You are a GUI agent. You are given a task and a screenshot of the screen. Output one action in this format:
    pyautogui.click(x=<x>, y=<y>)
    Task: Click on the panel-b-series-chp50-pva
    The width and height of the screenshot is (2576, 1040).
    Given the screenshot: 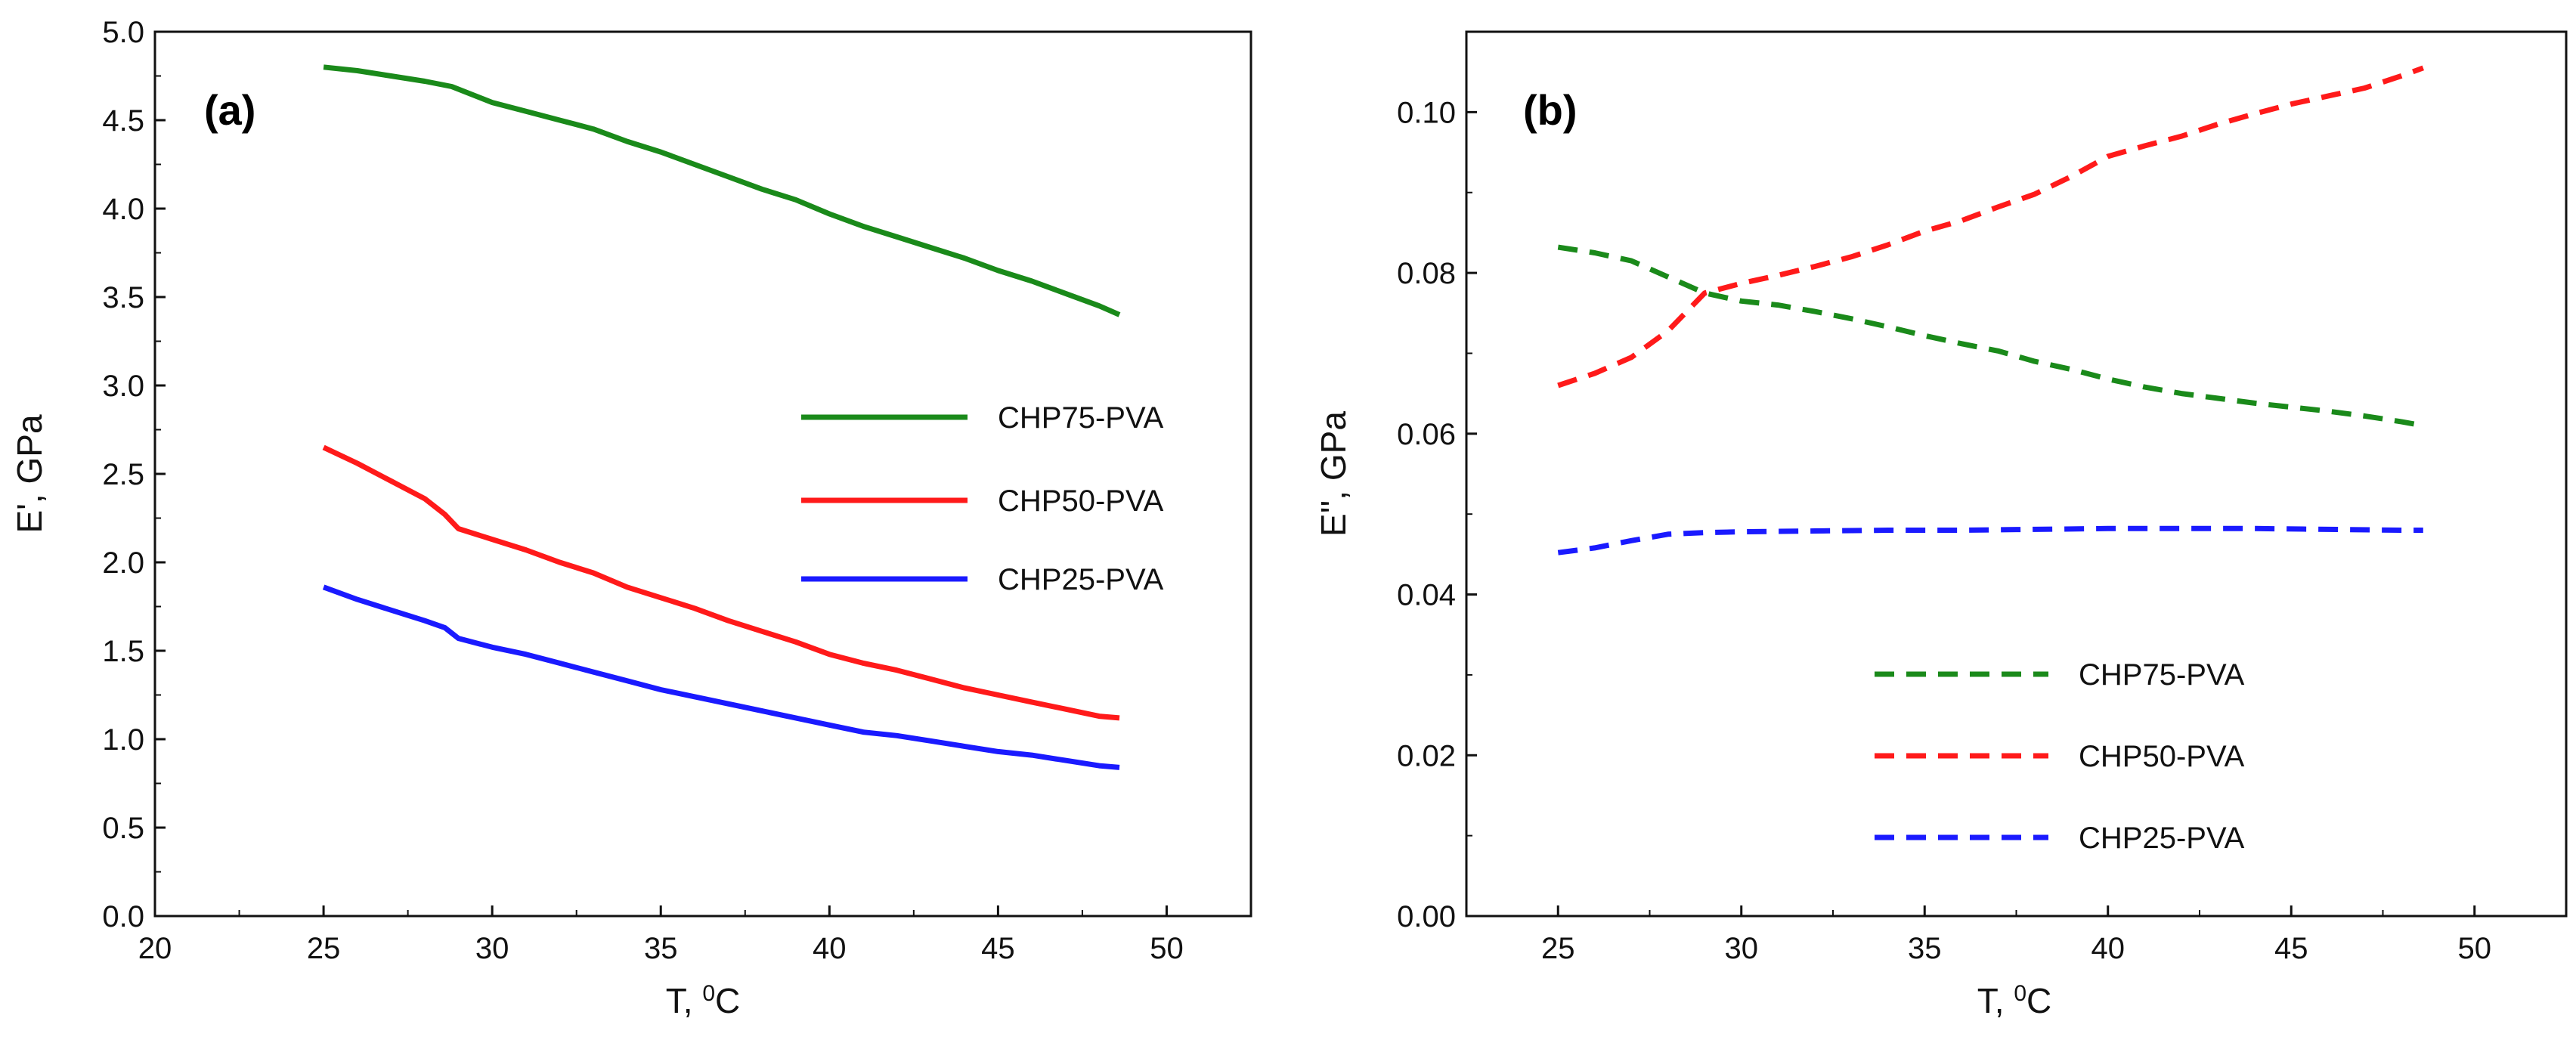 What is the action you would take?
    pyautogui.click(x=1991, y=226)
    